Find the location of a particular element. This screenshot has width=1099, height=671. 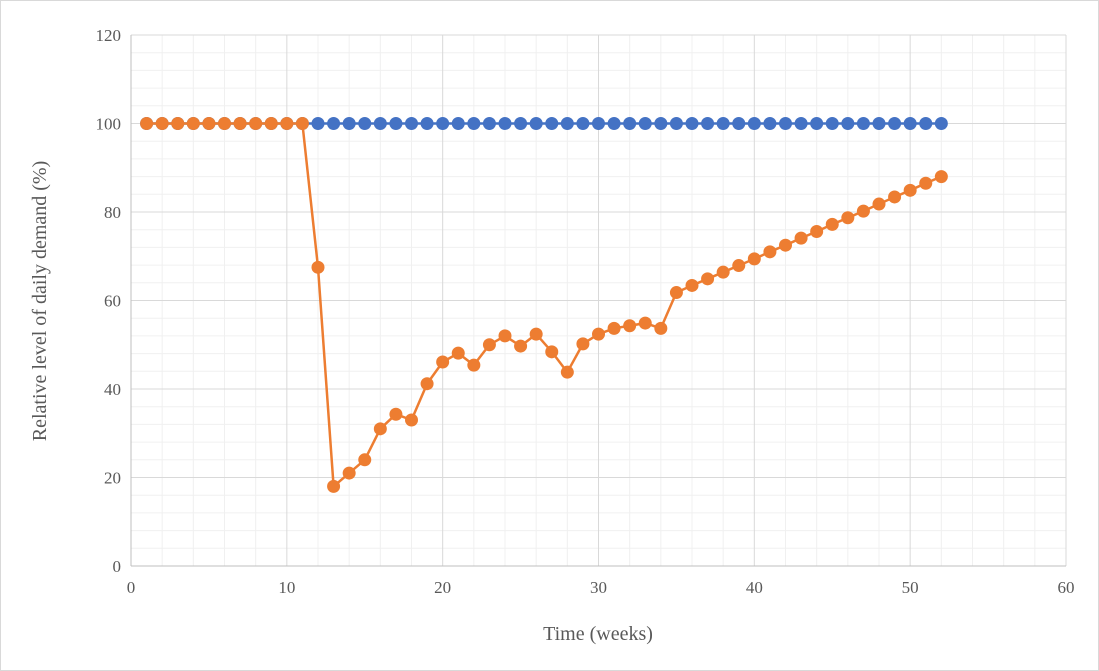

x-tick-label: 50 is located at coordinates (910, 587).